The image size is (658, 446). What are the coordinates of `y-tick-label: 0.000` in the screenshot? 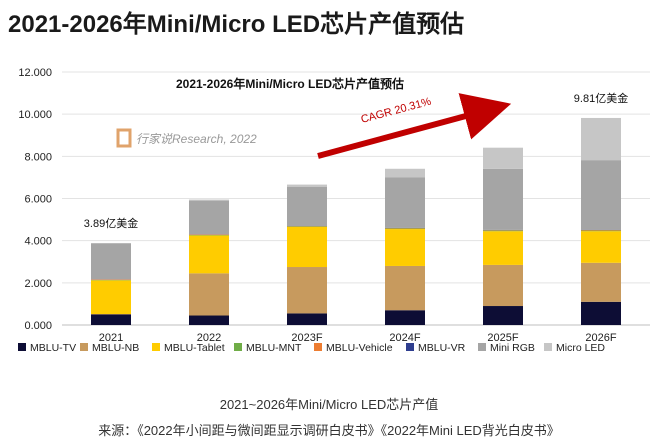 It's located at (38, 326).